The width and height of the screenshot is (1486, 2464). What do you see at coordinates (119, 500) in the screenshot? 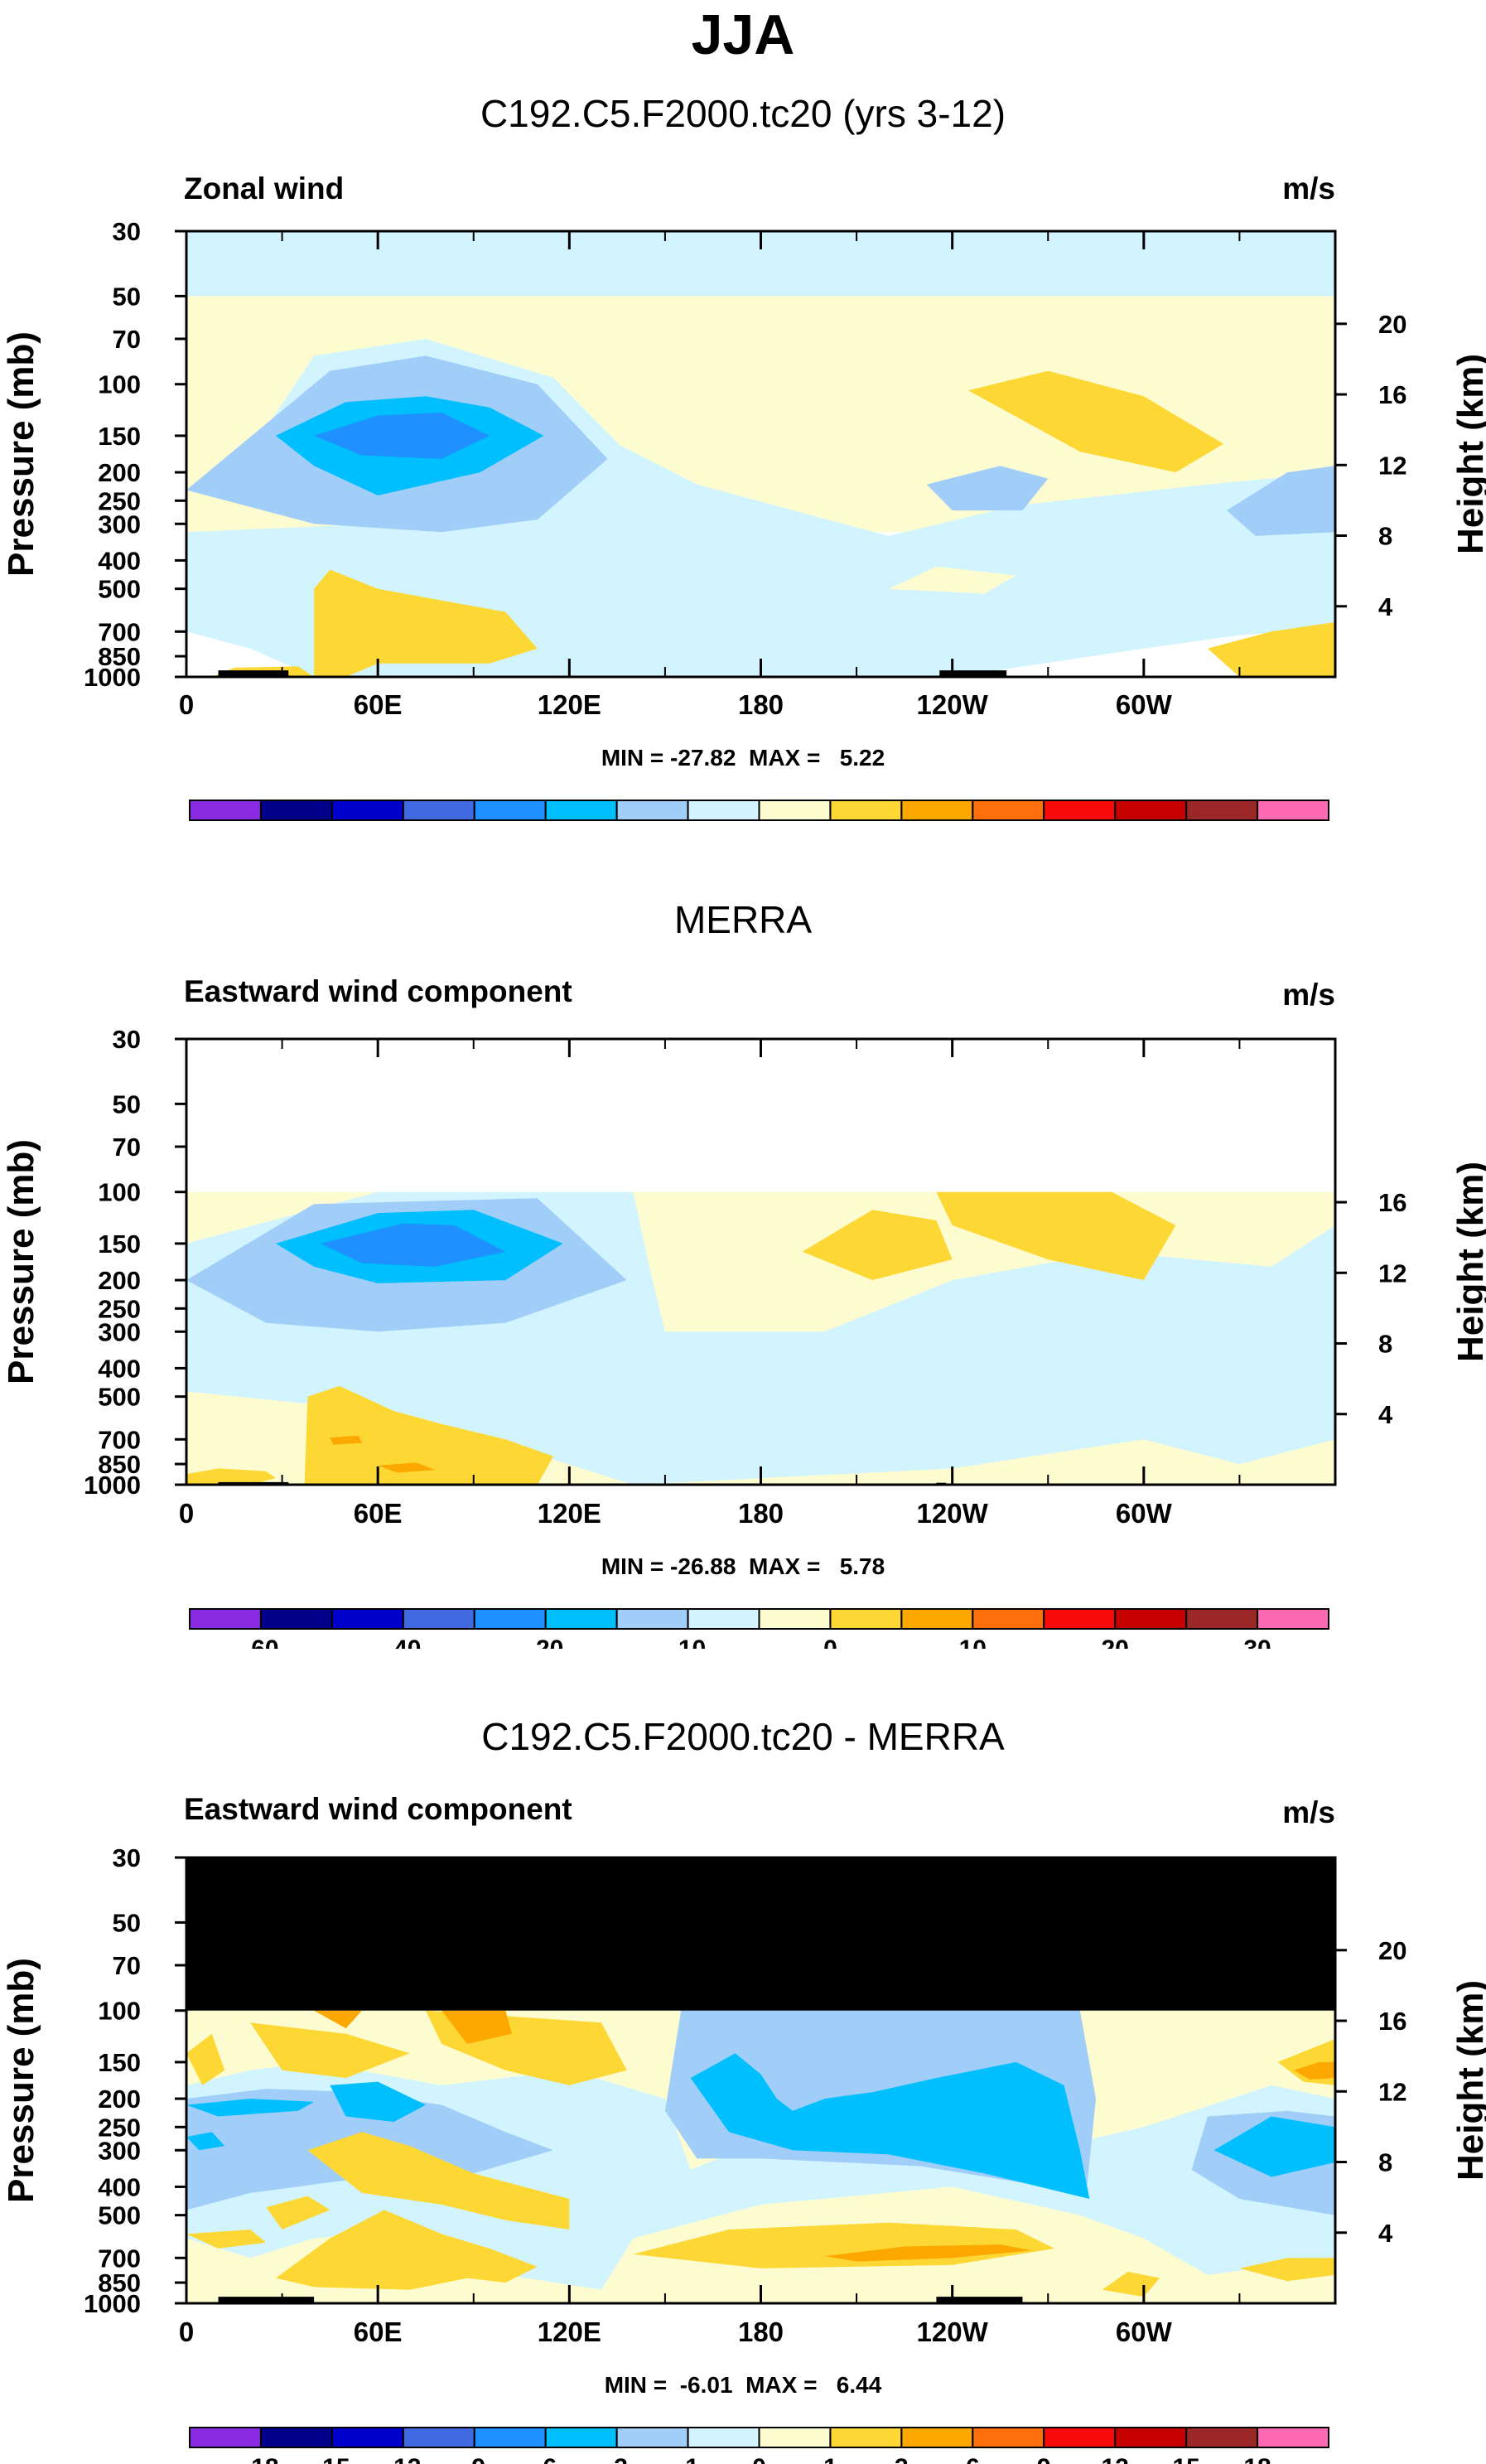
I see `y-tick-label: 250` at bounding box center [119, 500].